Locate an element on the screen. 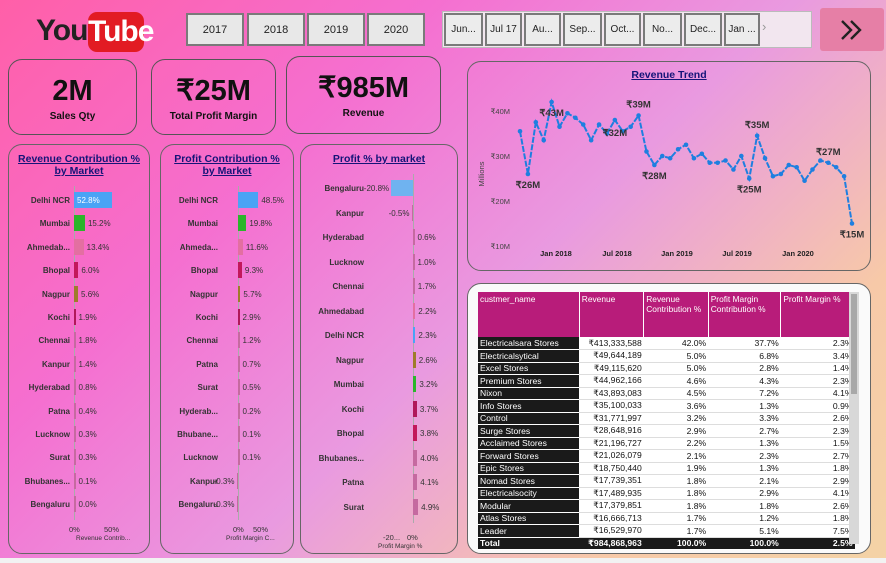 This screenshot has height=563, width=886. table-row: Electricalsytical ₹49,644,189 5.0% 6.8% 3.4% is located at coordinates (666, 356).